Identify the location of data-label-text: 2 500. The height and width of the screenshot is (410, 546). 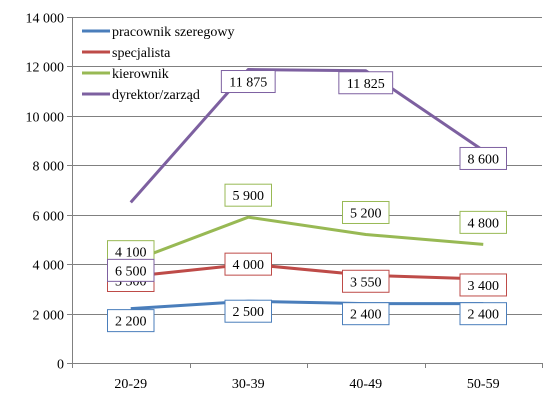
(249, 312).